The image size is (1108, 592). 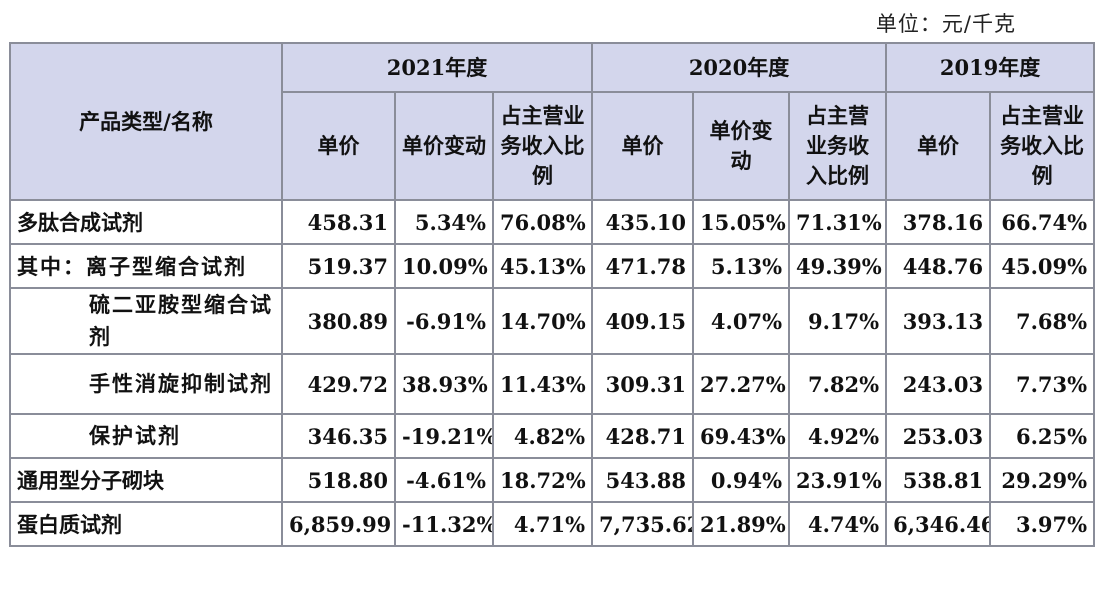 What do you see at coordinates (338, 222) in the screenshot?
I see `cell: 458.31` at bounding box center [338, 222].